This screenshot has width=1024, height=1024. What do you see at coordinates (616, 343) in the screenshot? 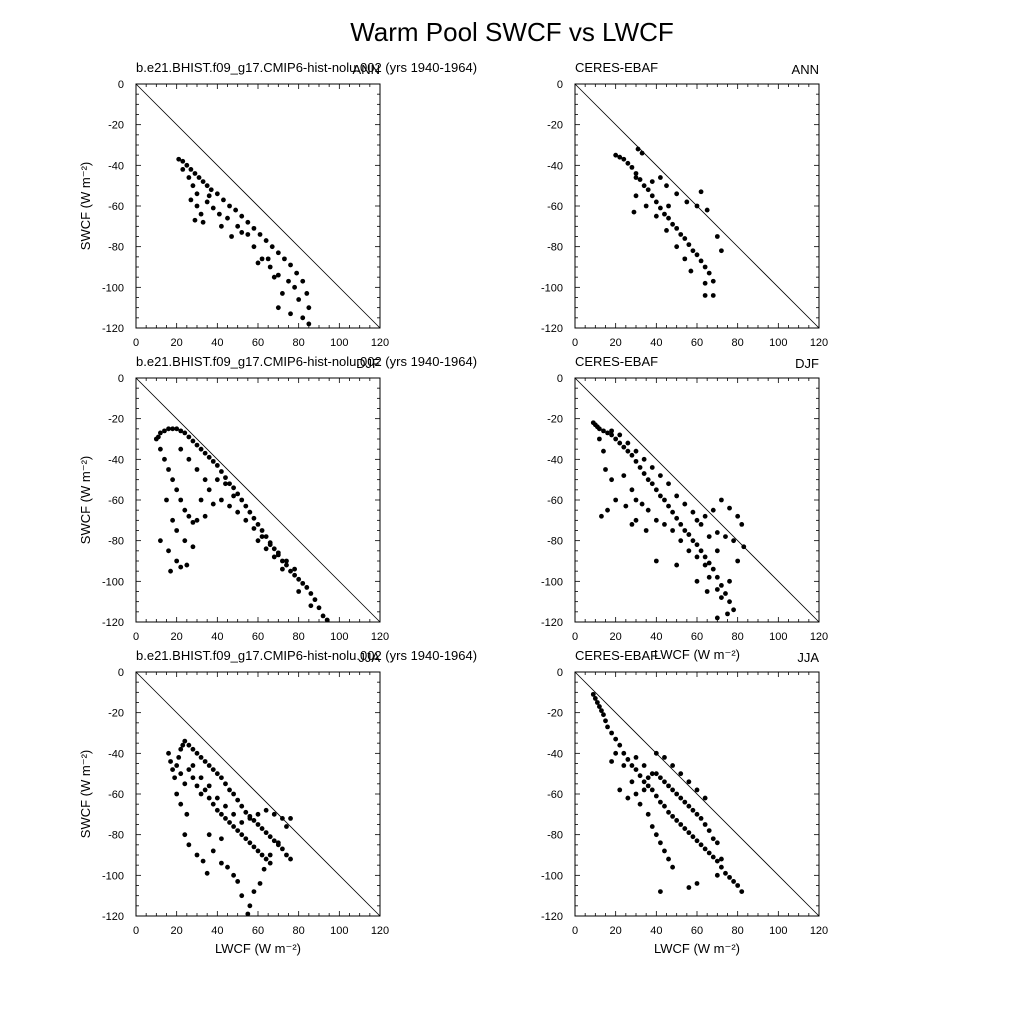
I see `x-tick-label: 20` at bounding box center [616, 343].